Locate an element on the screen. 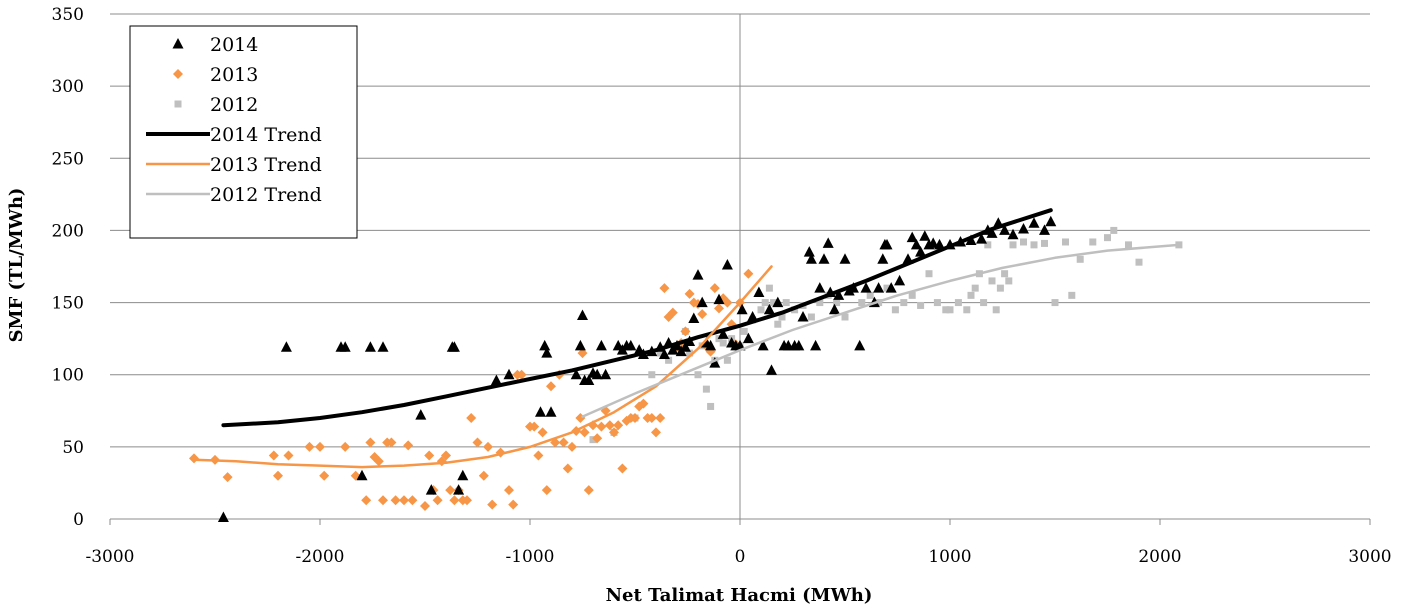  legend-label: 2014 is located at coordinates (234, 45).